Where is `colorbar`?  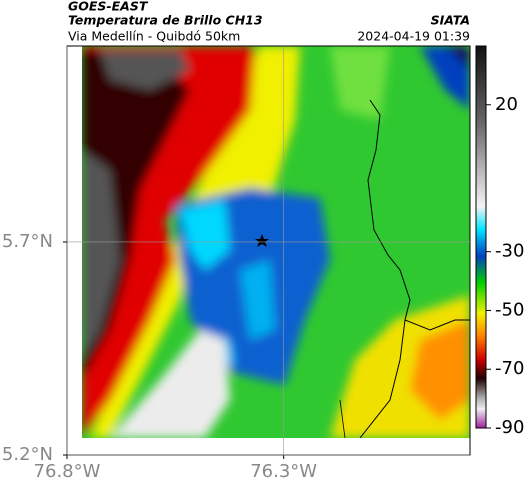
colorbar is located at coordinates (481, 237).